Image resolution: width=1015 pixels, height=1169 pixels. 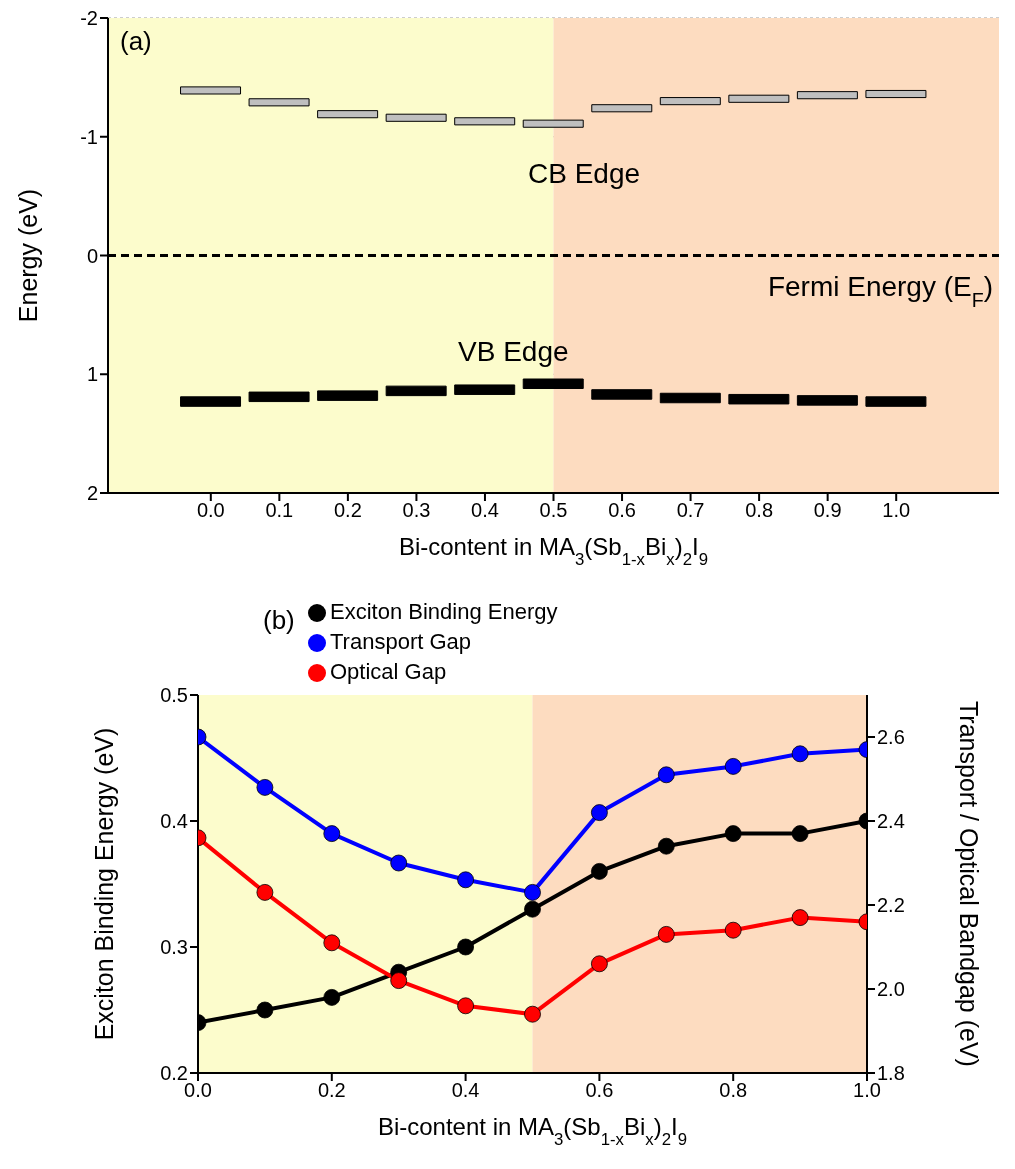 I want to click on y-tick-label: 0, so click(x=92, y=255).